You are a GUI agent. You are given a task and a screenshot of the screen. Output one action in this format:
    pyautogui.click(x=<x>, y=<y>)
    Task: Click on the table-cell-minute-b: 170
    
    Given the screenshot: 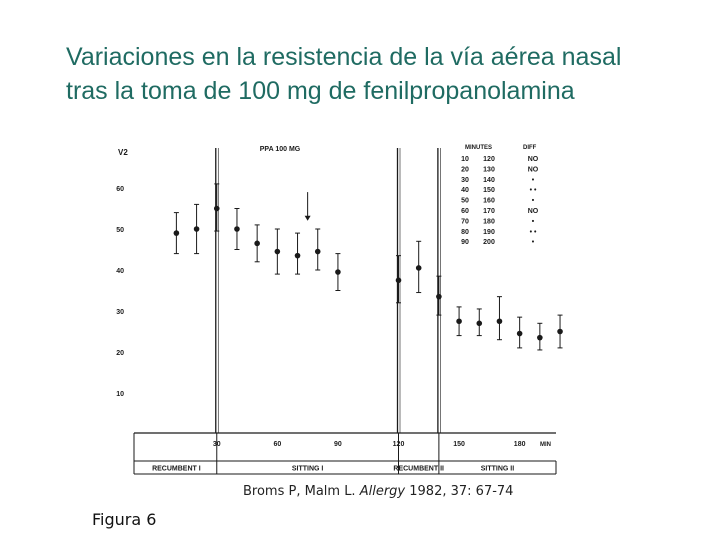 What is the action you would take?
    pyautogui.click(x=489, y=211)
    